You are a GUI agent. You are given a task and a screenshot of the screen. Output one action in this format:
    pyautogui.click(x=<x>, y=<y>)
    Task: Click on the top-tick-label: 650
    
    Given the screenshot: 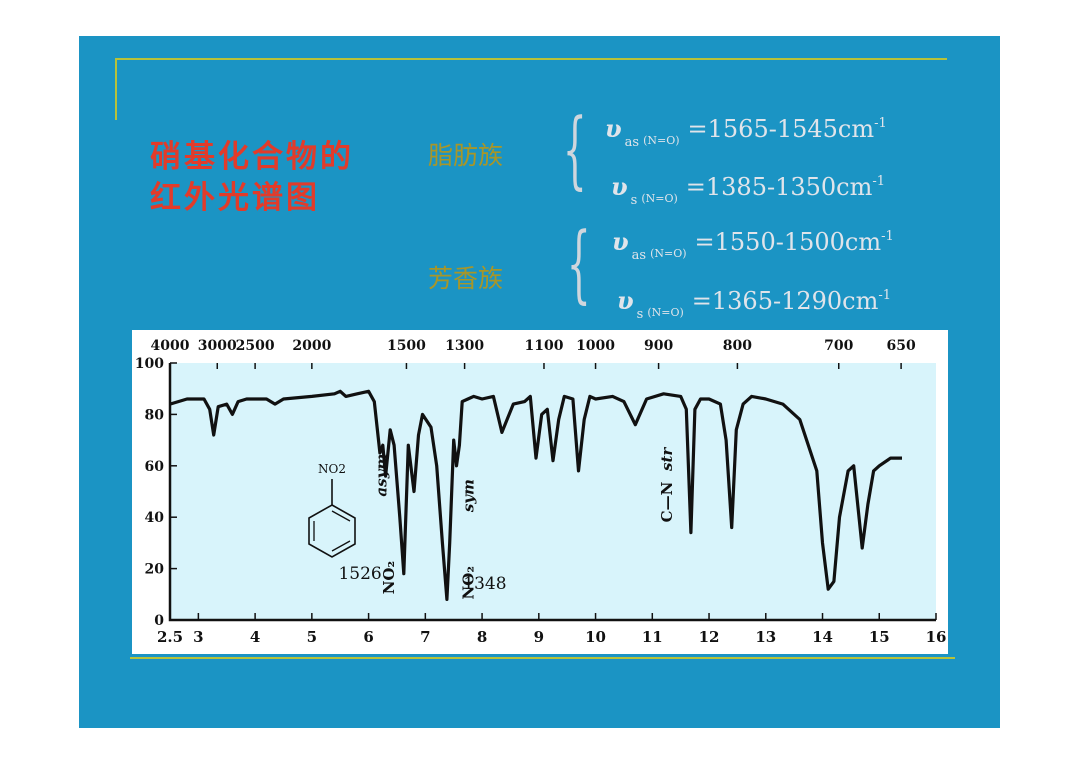 What is the action you would take?
    pyautogui.click(x=900, y=346)
    